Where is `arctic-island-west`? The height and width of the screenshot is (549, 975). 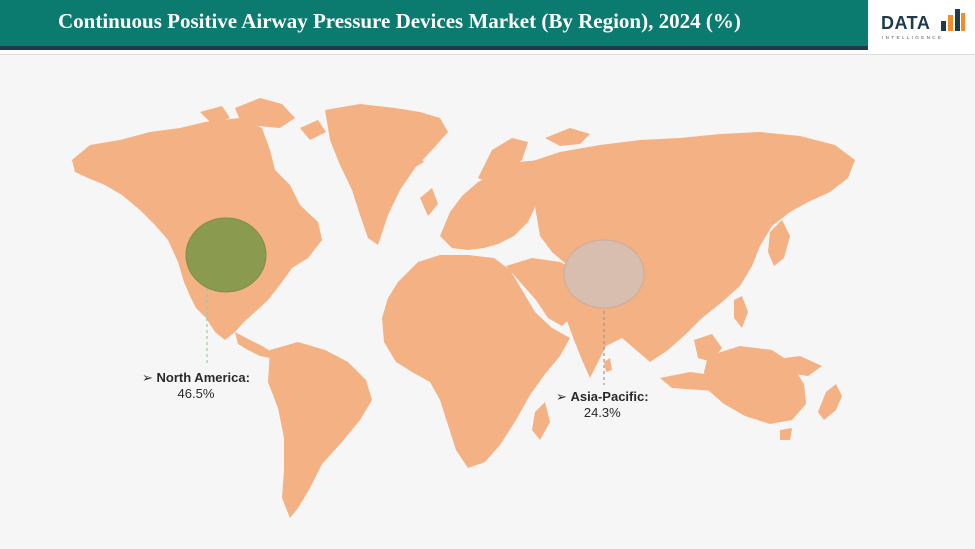
arctic-island-west is located at coordinates (215, 115).